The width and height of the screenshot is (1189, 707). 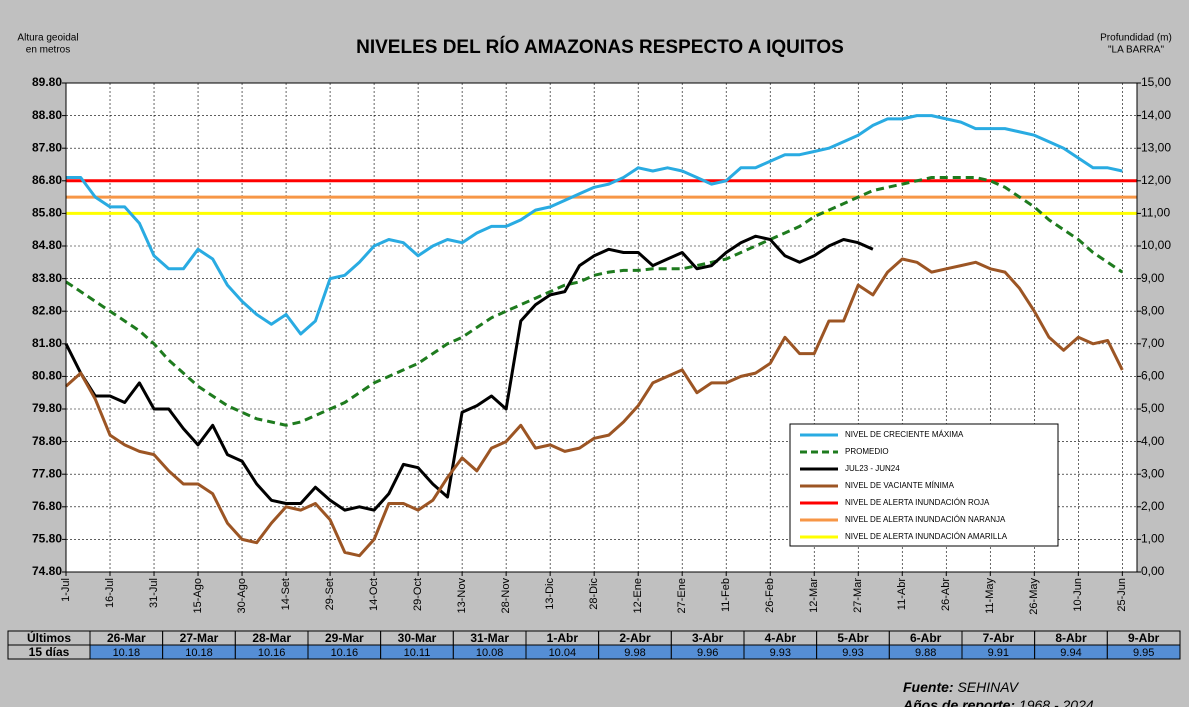 What do you see at coordinates (1156, 82) in the screenshot?
I see `y2-tick-label: 15,00` at bounding box center [1156, 82].